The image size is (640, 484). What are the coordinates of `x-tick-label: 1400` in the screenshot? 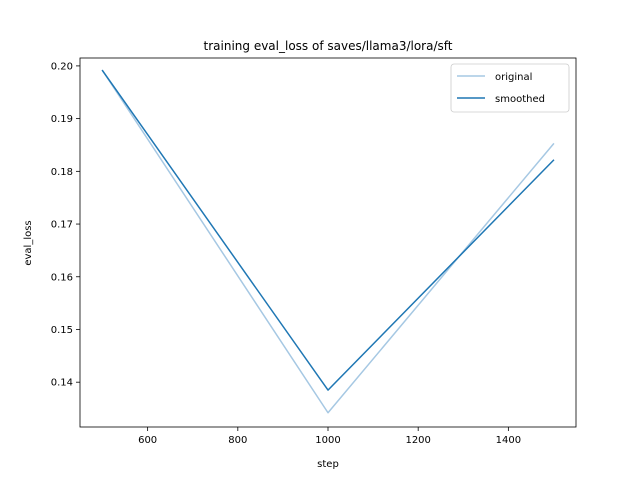 It's located at (508, 440).